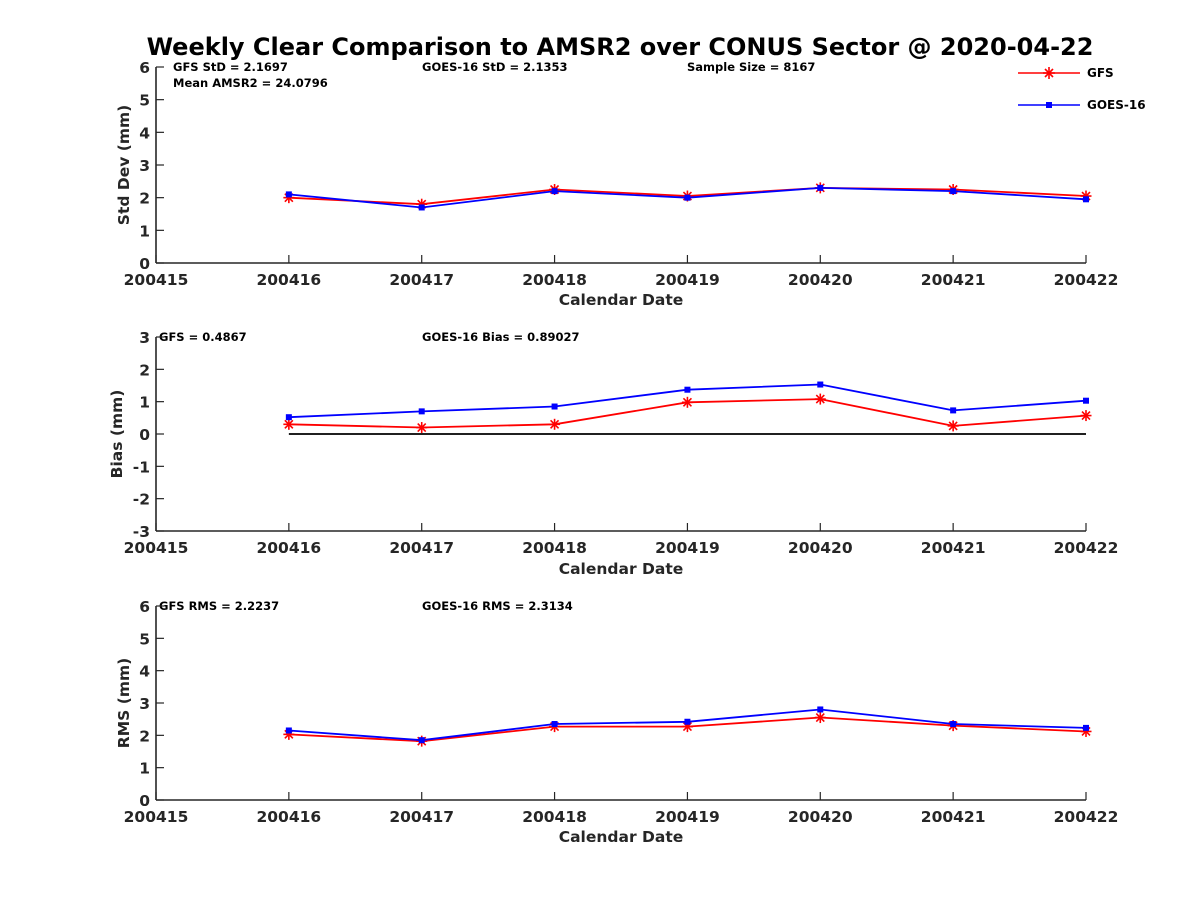 This screenshot has width=1200, height=900. Describe the element at coordinates (250, 83) in the screenshot. I see `annotation-mean-amsr2: Mean AMSR2 = 24.0796` at that location.